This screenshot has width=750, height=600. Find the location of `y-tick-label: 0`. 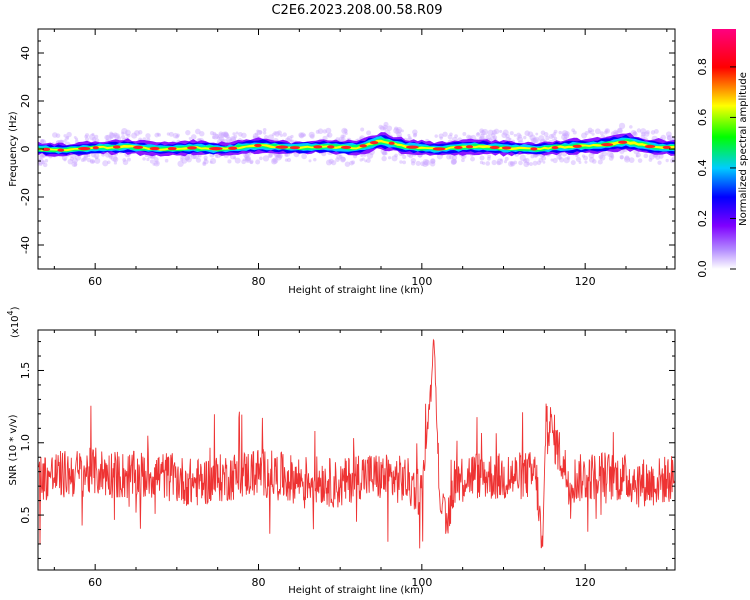

y-tick-label: 0 is located at coordinates (25, 149).